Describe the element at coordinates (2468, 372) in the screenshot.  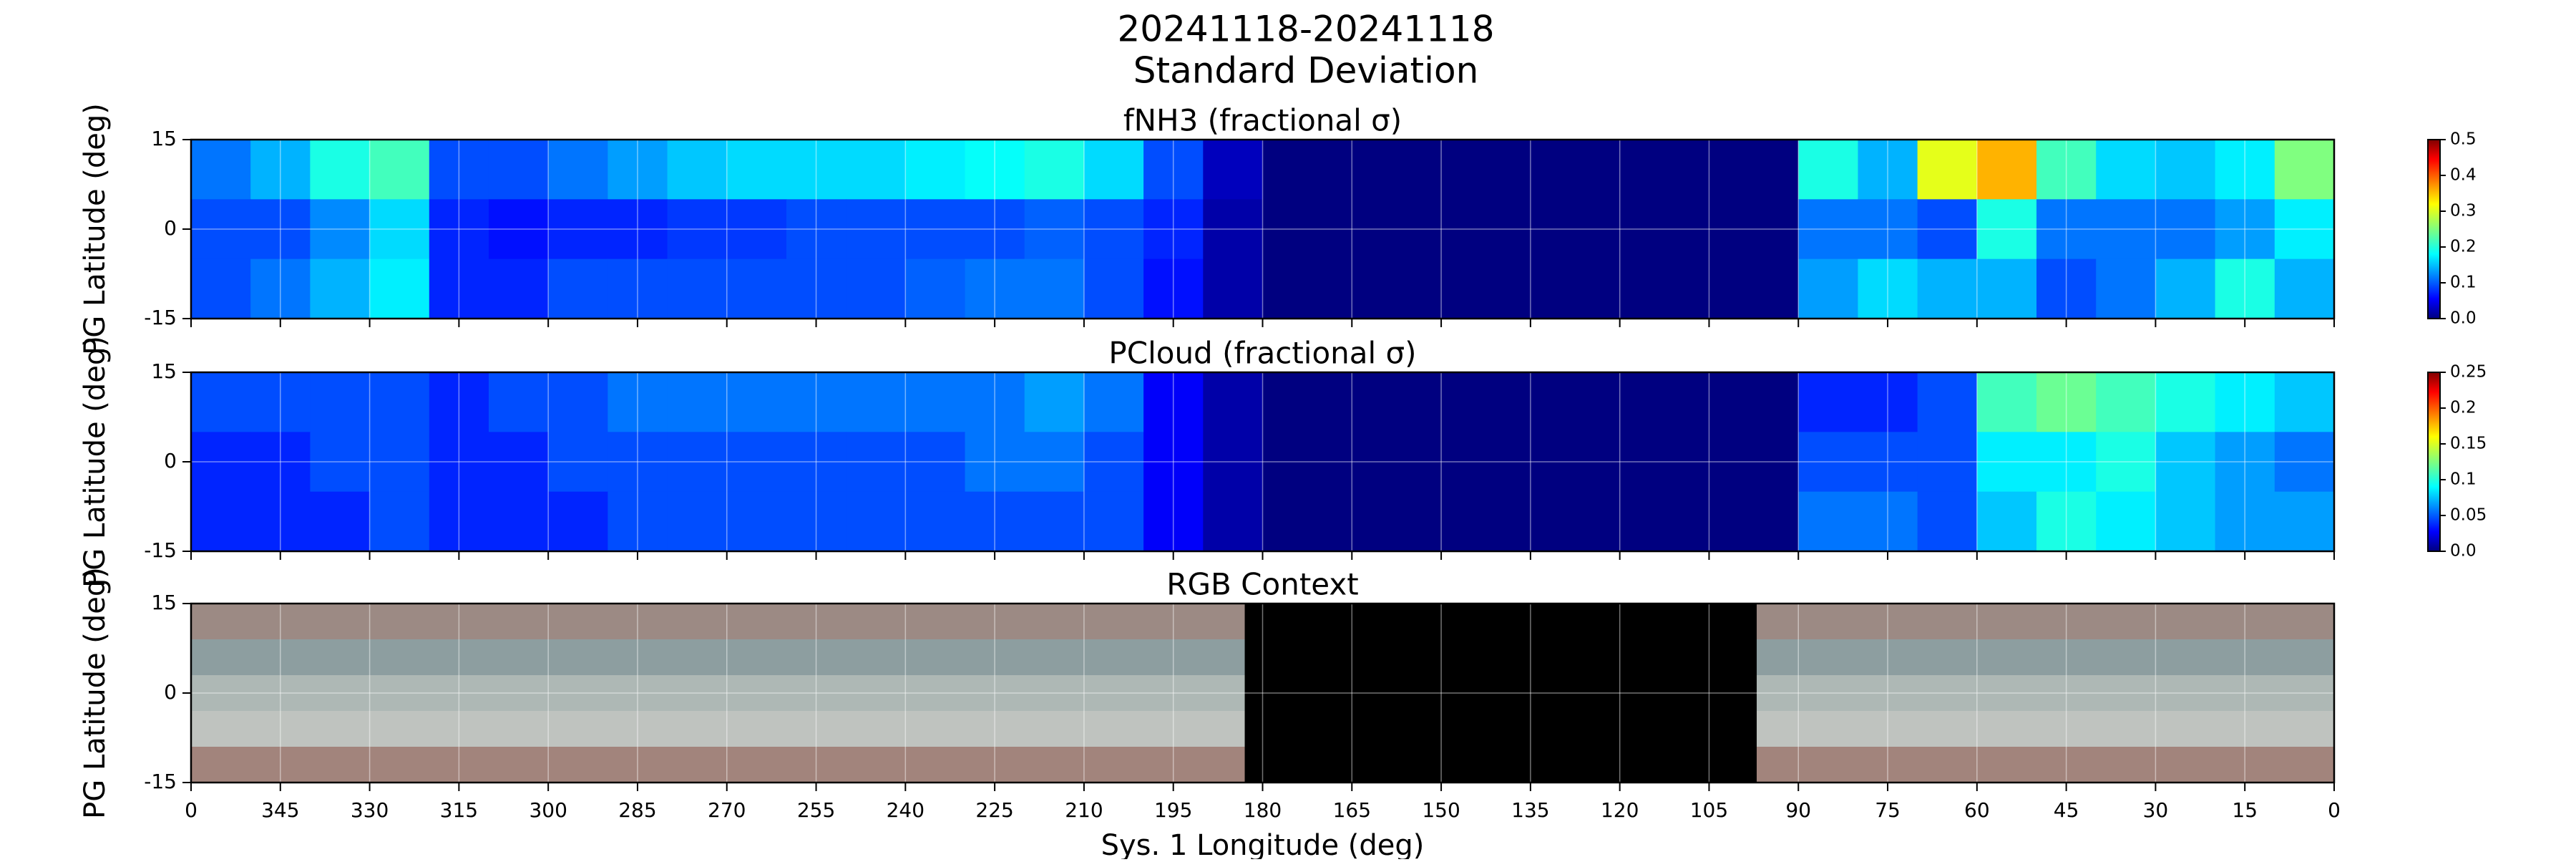
I see `colorbar-tick-label: 0.25` at that location.